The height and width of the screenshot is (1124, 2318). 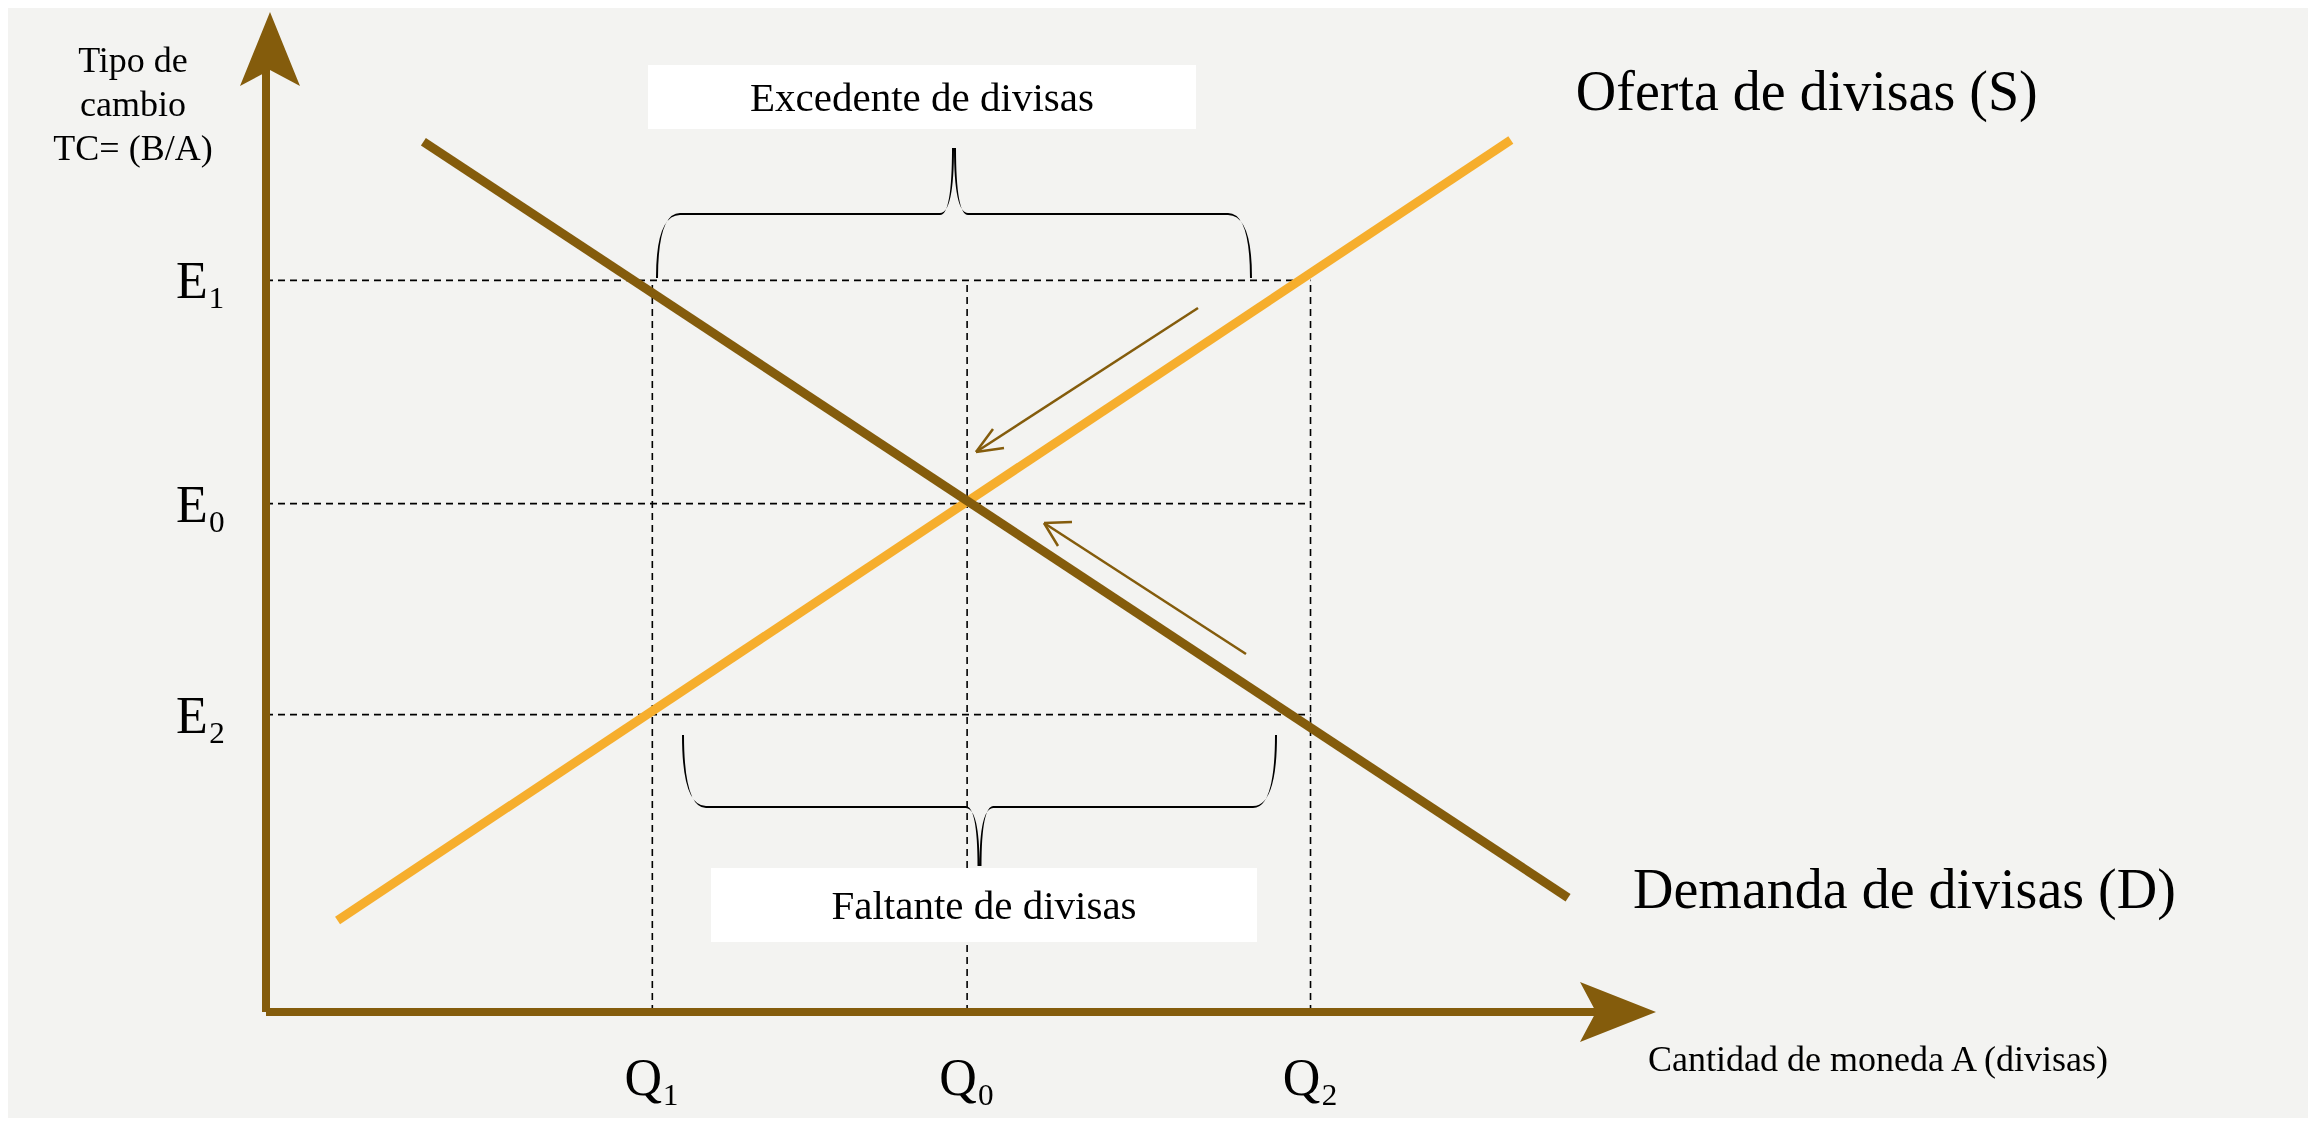 What do you see at coordinates (133, 104) in the screenshot?
I see `y-axis-title: Tipo de cambio TC= (B/A)` at bounding box center [133, 104].